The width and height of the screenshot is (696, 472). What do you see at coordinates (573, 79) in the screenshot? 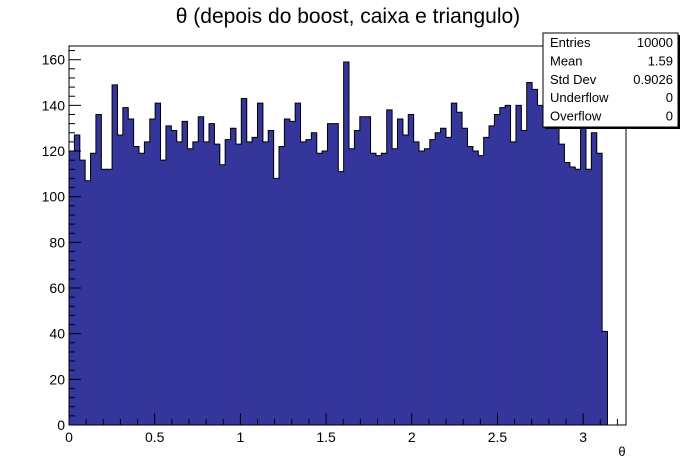
I see `stats-label: Std Dev` at bounding box center [573, 79].